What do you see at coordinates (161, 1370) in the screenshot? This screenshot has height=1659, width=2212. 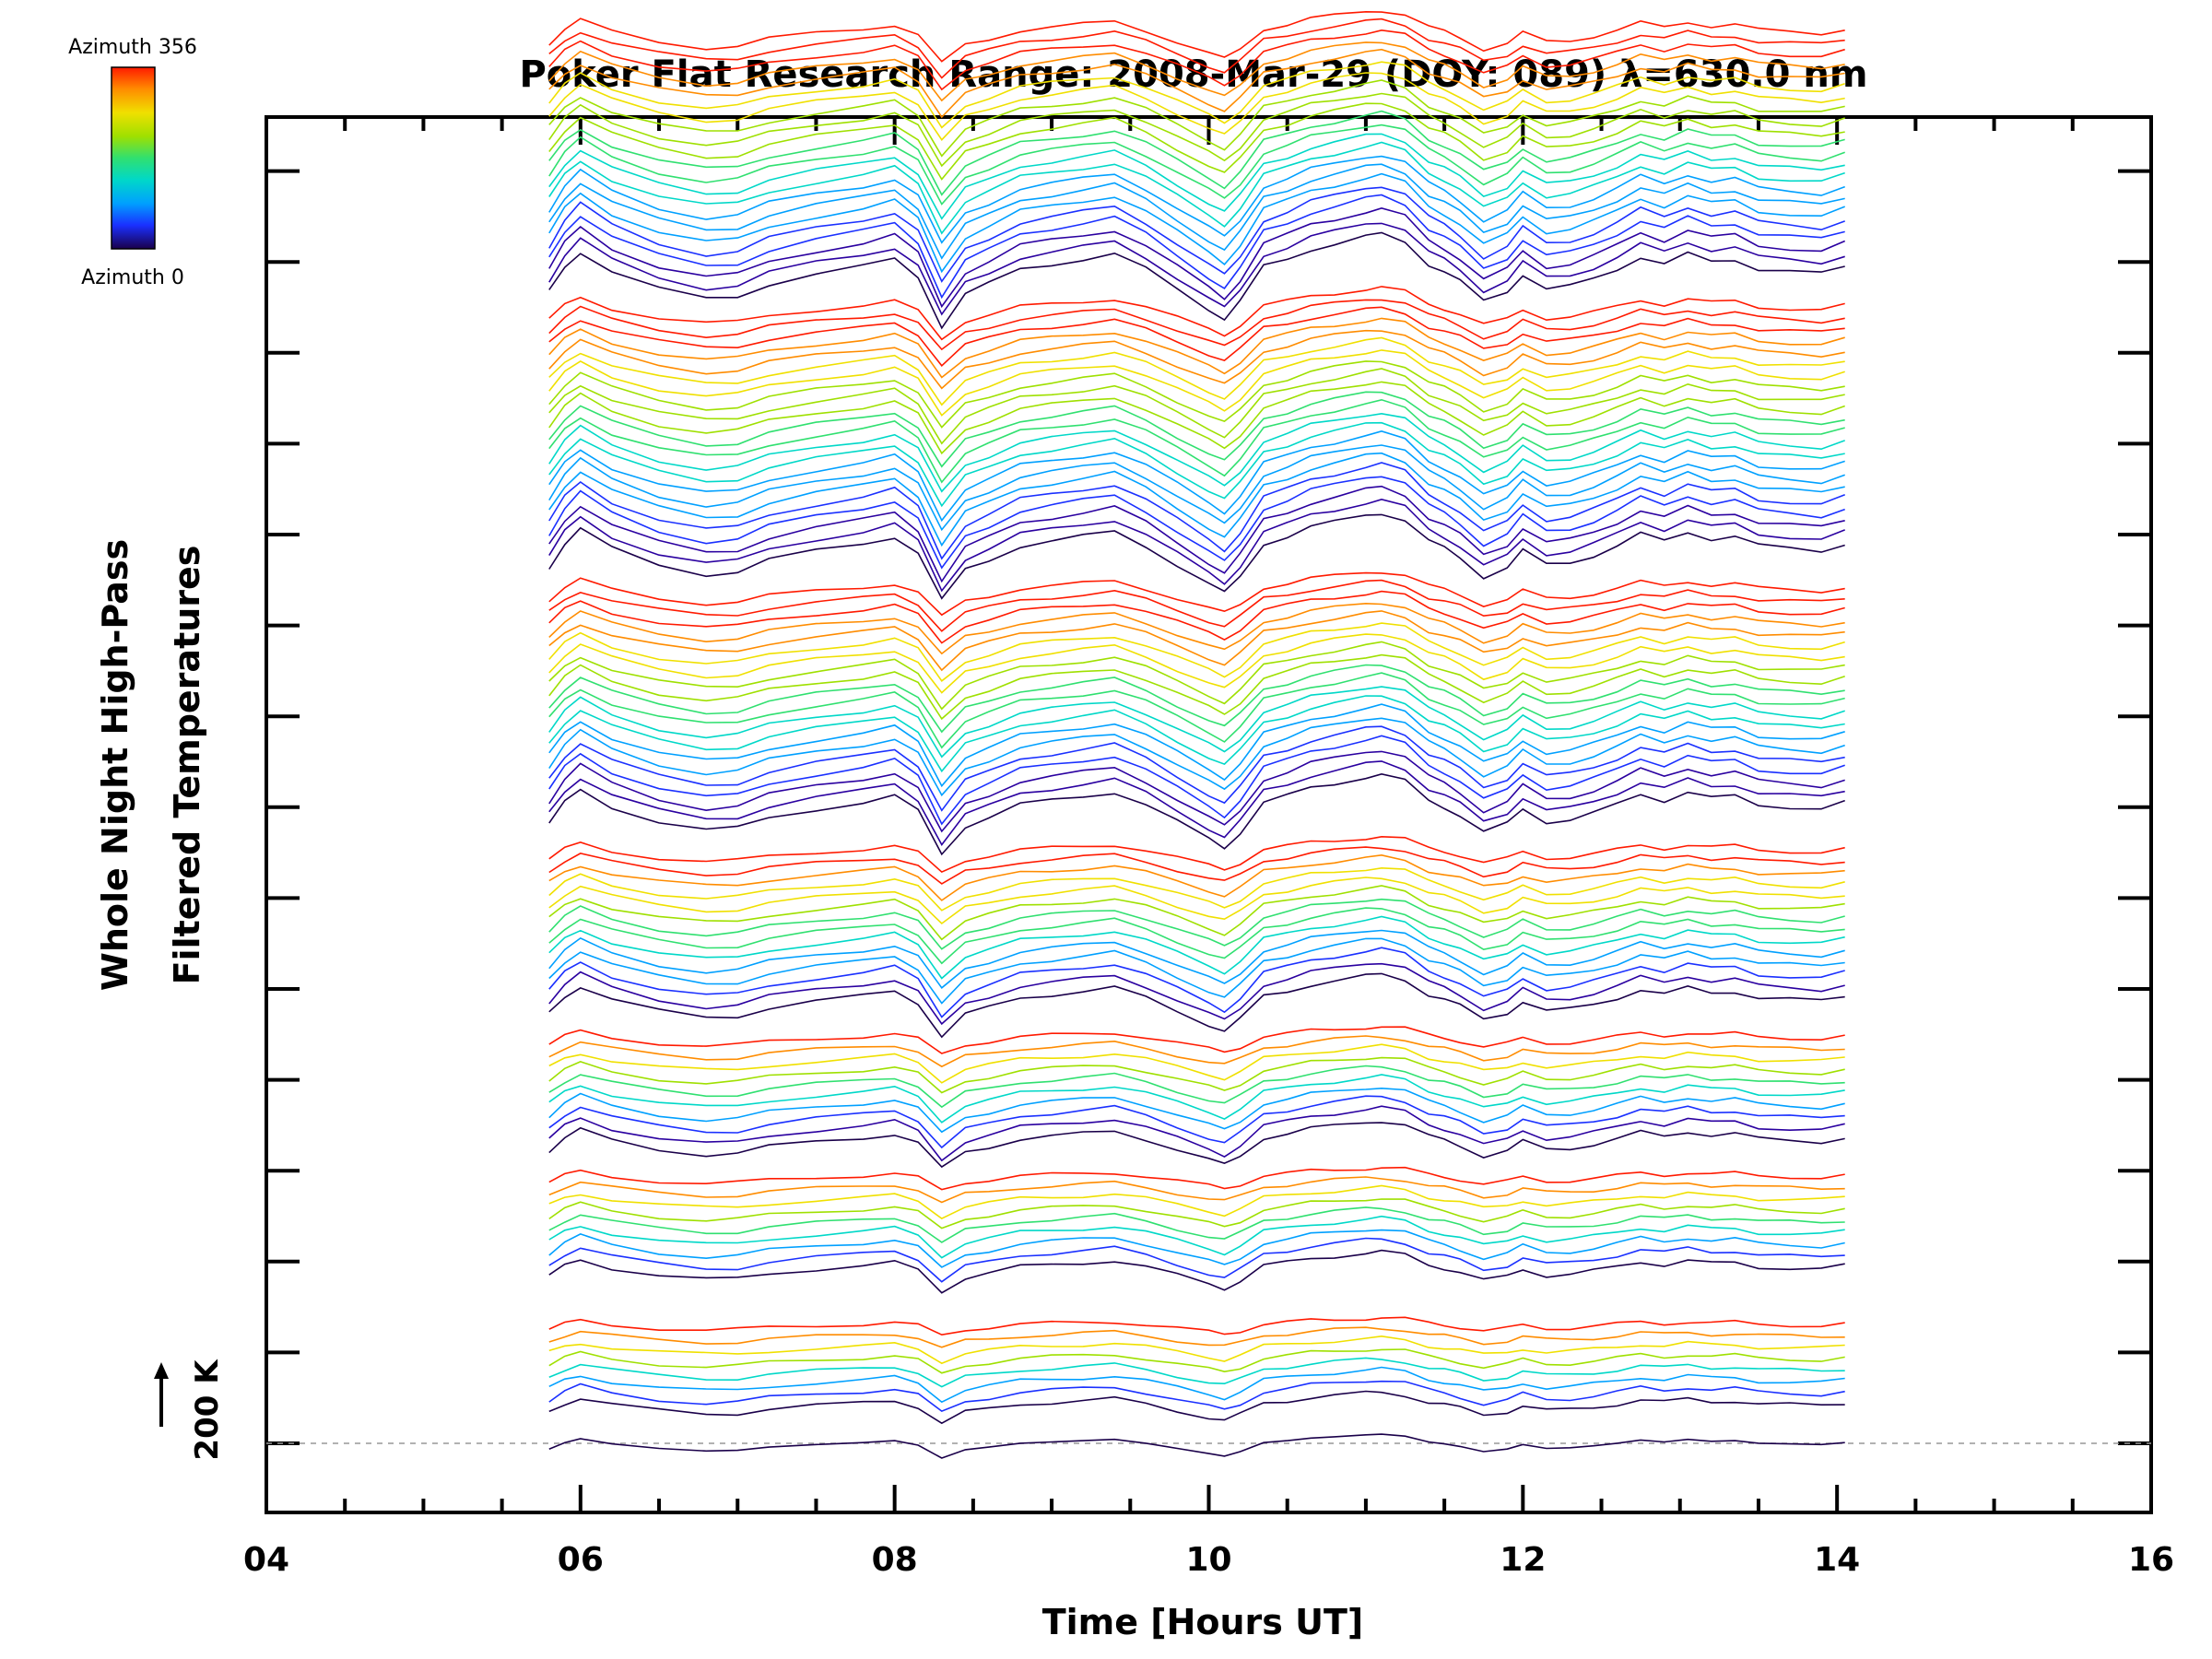 I see `scale-bar-arrowhead` at bounding box center [161, 1370].